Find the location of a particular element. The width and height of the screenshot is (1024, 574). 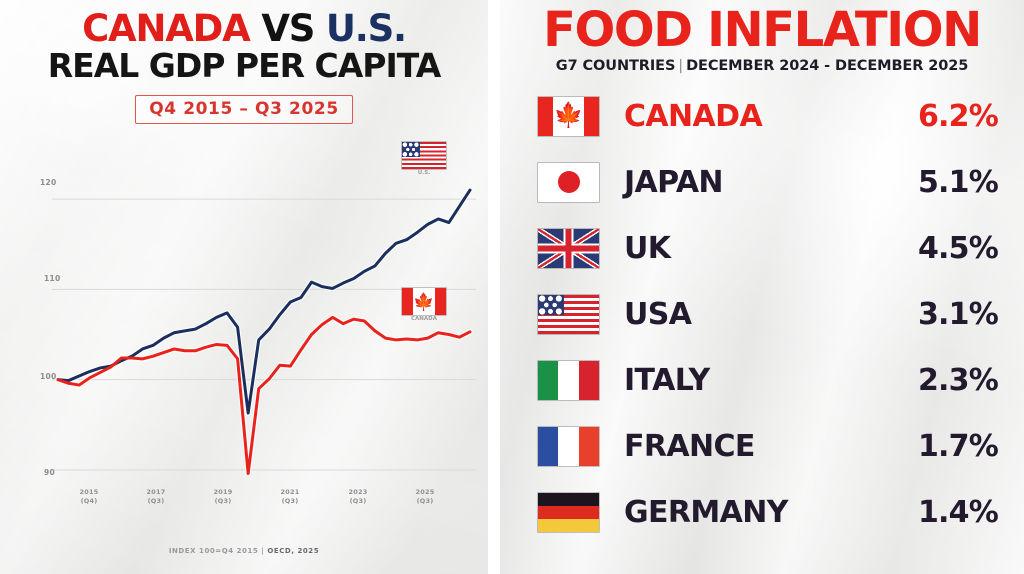

country-row: UK 4.5% is located at coordinates (768, 248).